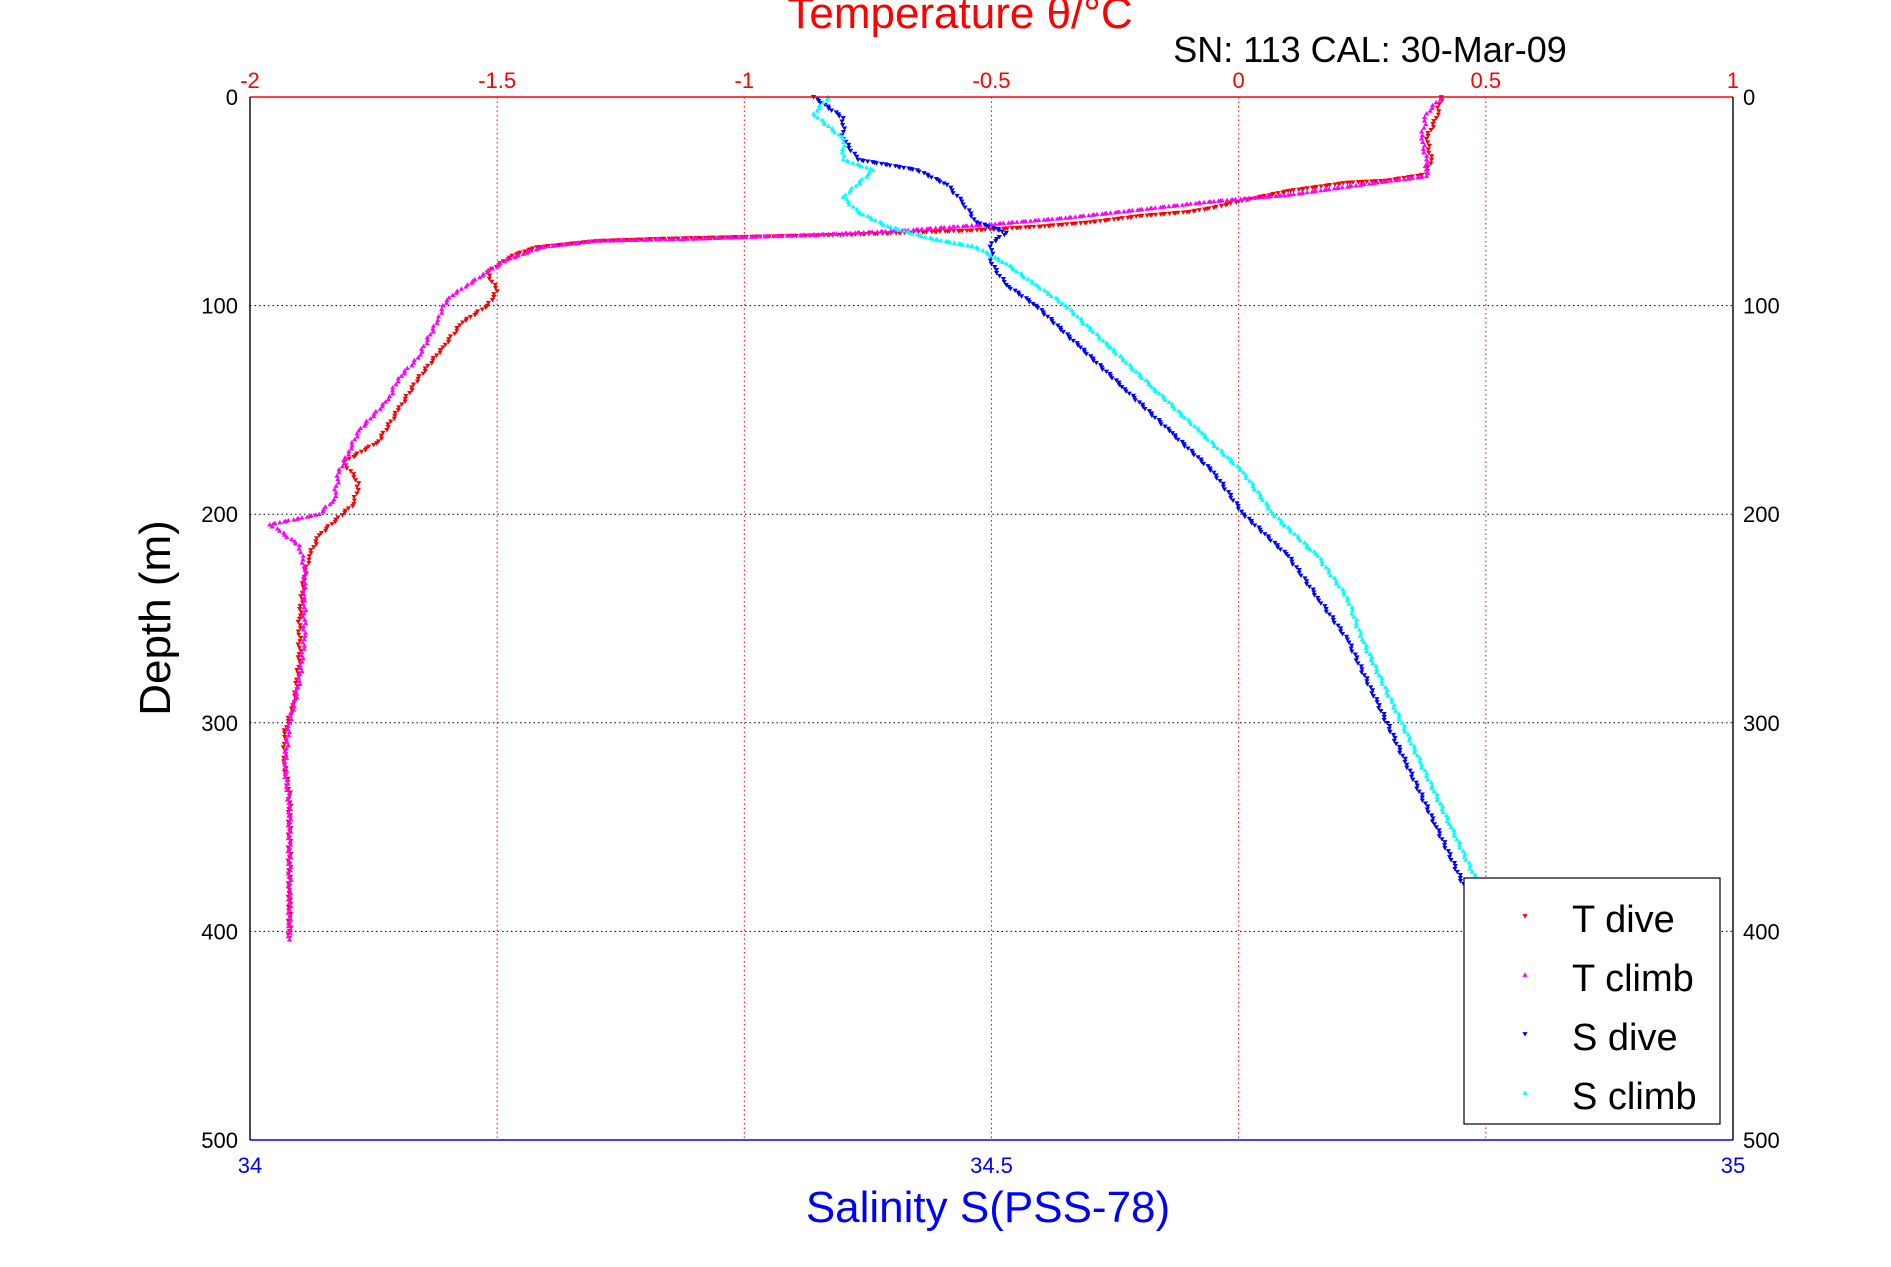 The height and width of the screenshot is (1267, 1891). I want to click on top-tick-label: 0, so click(1239, 80).